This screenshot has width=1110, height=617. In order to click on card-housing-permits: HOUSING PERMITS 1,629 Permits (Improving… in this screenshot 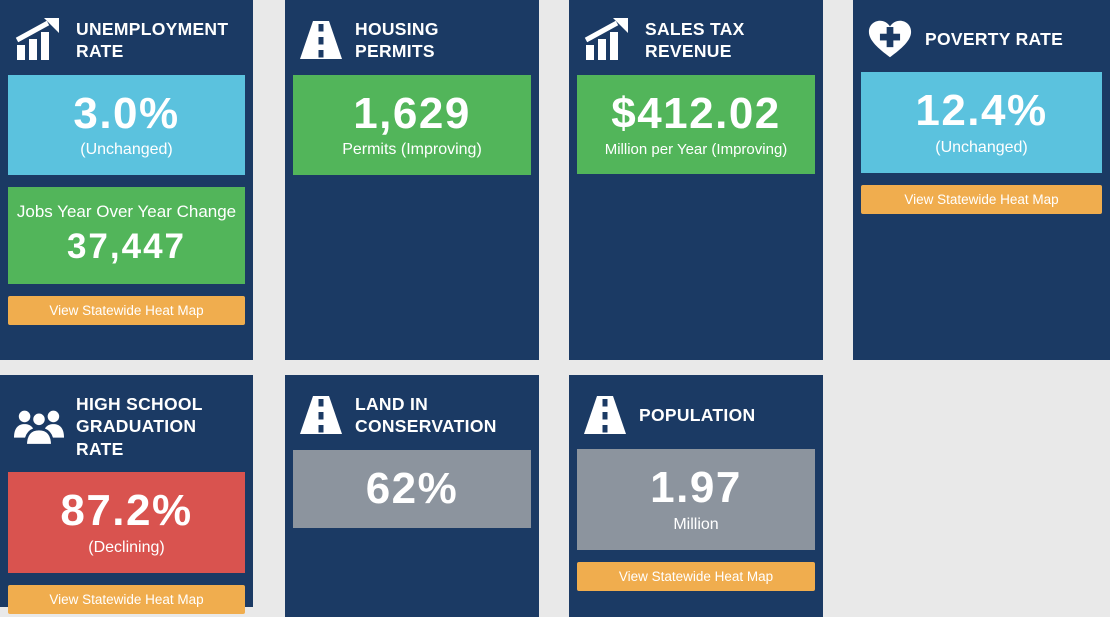, I will do `click(412, 180)`.